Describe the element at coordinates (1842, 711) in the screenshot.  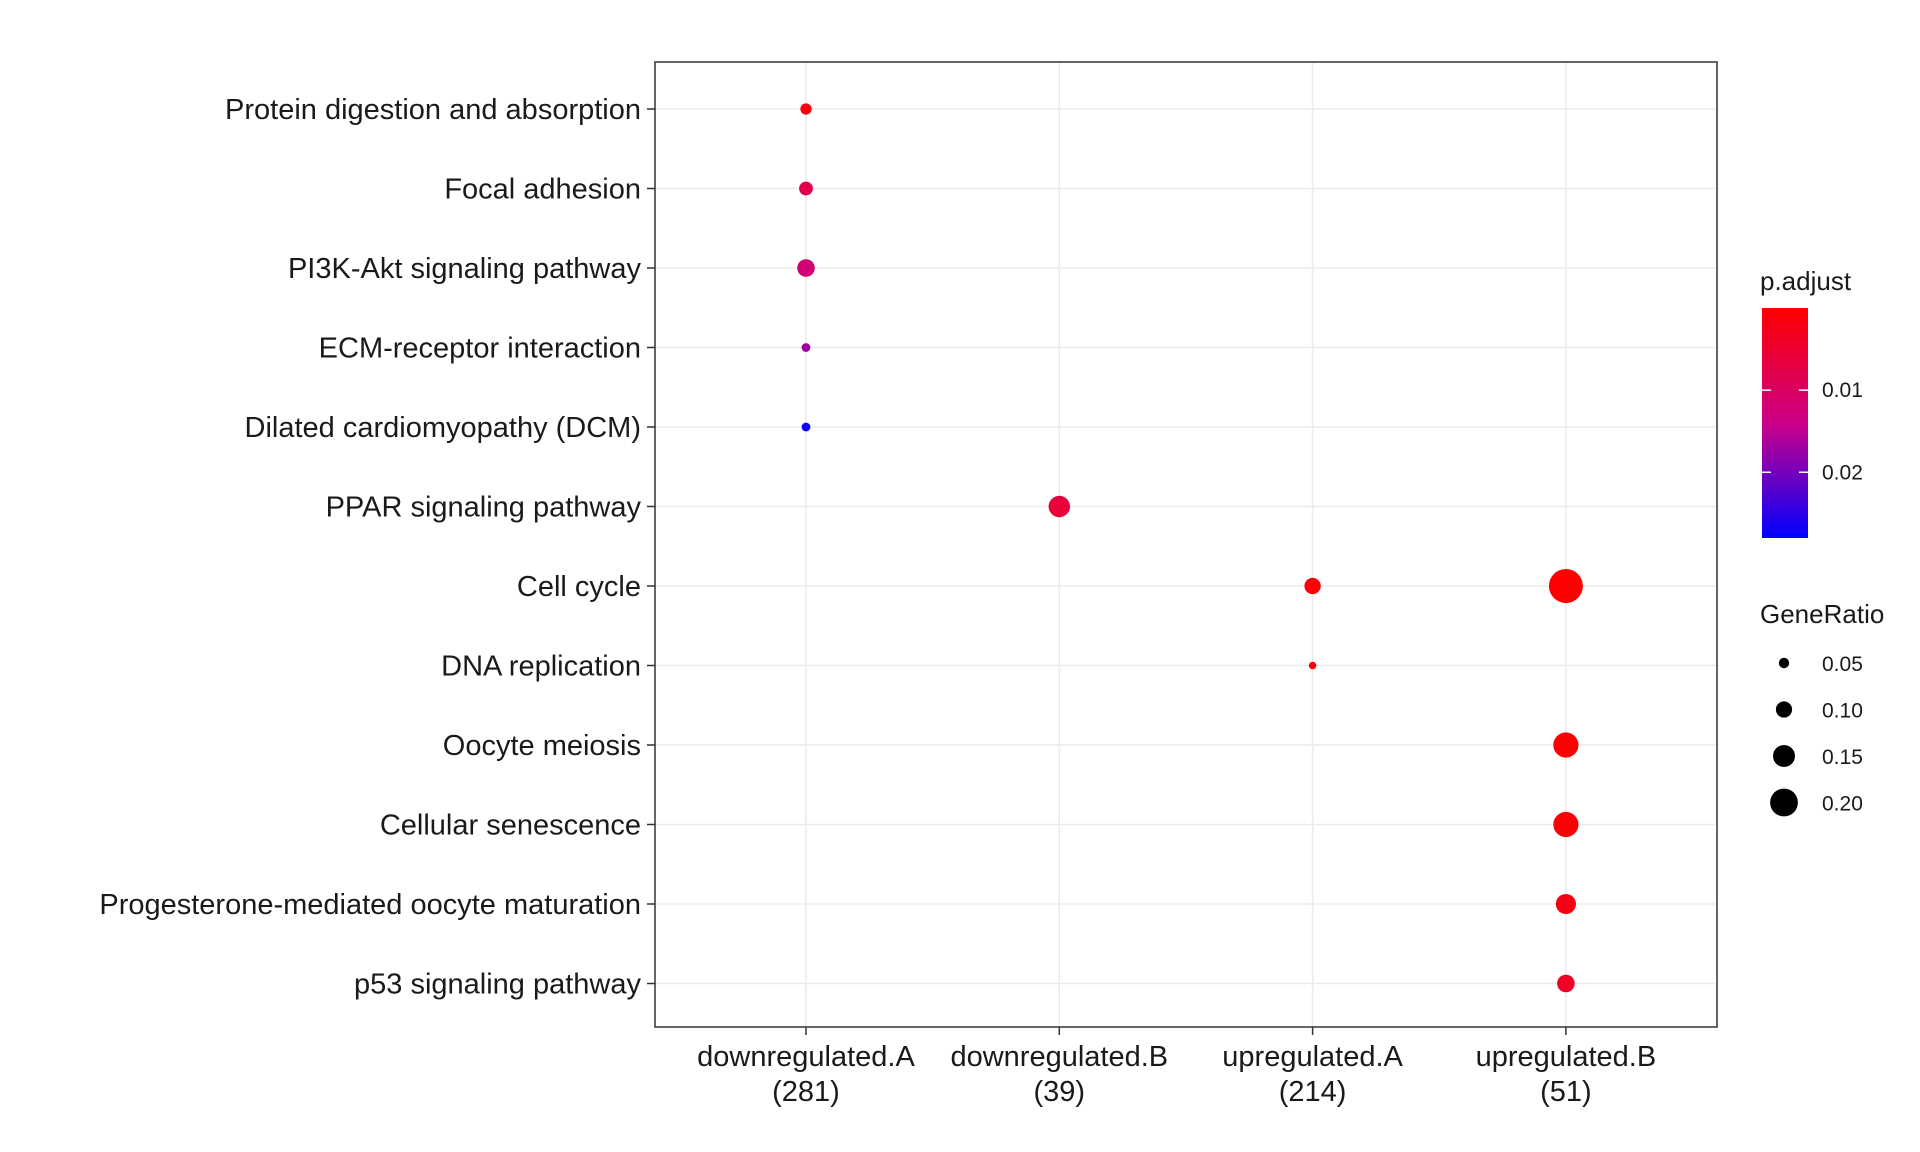
I see `size-legend-label: 0.10` at that location.